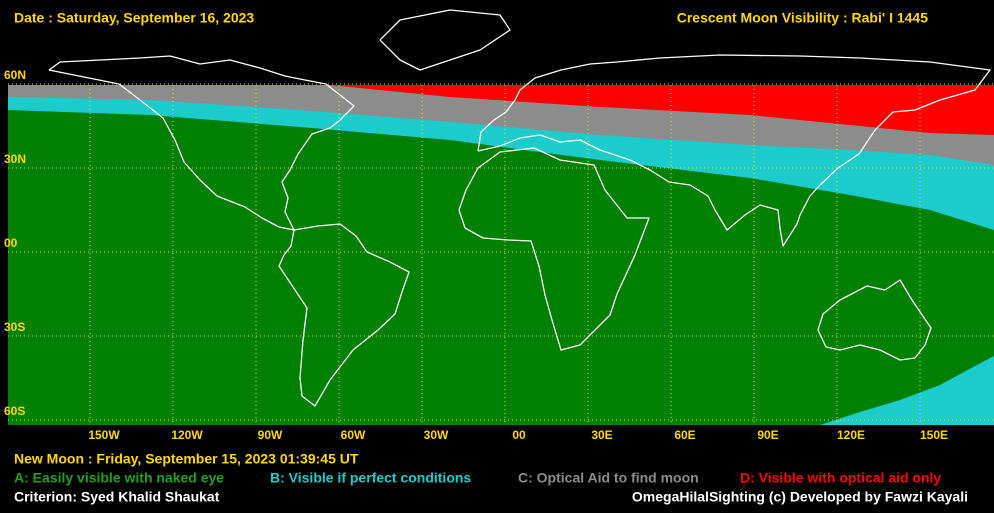 This screenshot has height=513, width=994. What do you see at coordinates (684, 435) in the screenshot?
I see `lon-label: 60E` at bounding box center [684, 435].